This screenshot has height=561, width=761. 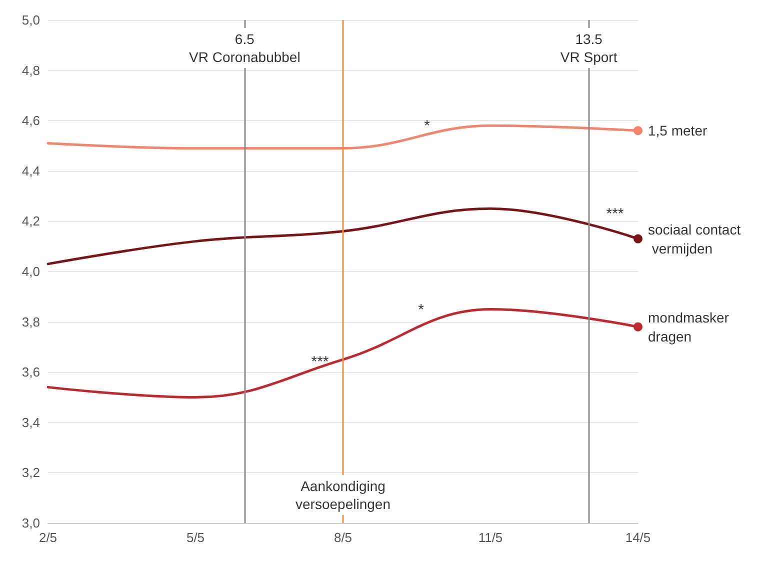 What do you see at coordinates (694, 238) in the screenshot?
I see `series-label: sociaal contact vermijden` at bounding box center [694, 238].